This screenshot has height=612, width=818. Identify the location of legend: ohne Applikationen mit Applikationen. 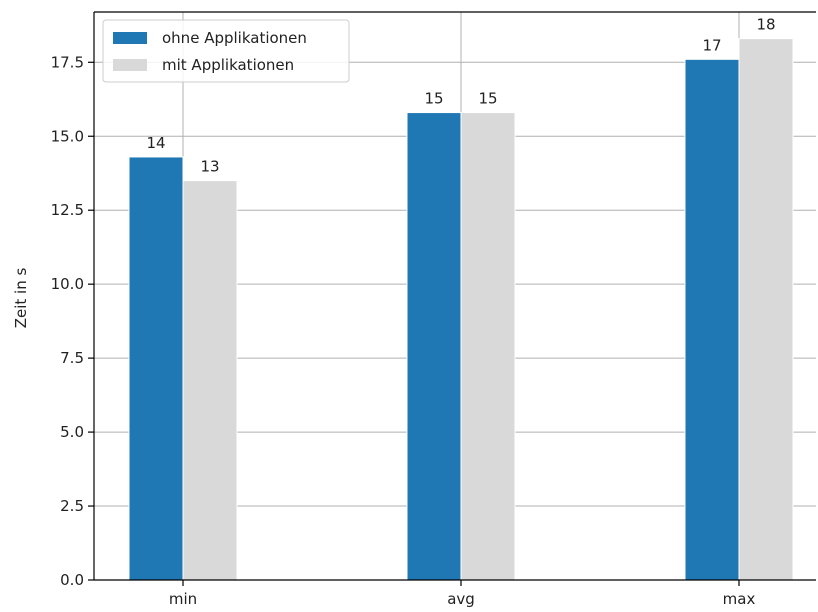
(226, 51).